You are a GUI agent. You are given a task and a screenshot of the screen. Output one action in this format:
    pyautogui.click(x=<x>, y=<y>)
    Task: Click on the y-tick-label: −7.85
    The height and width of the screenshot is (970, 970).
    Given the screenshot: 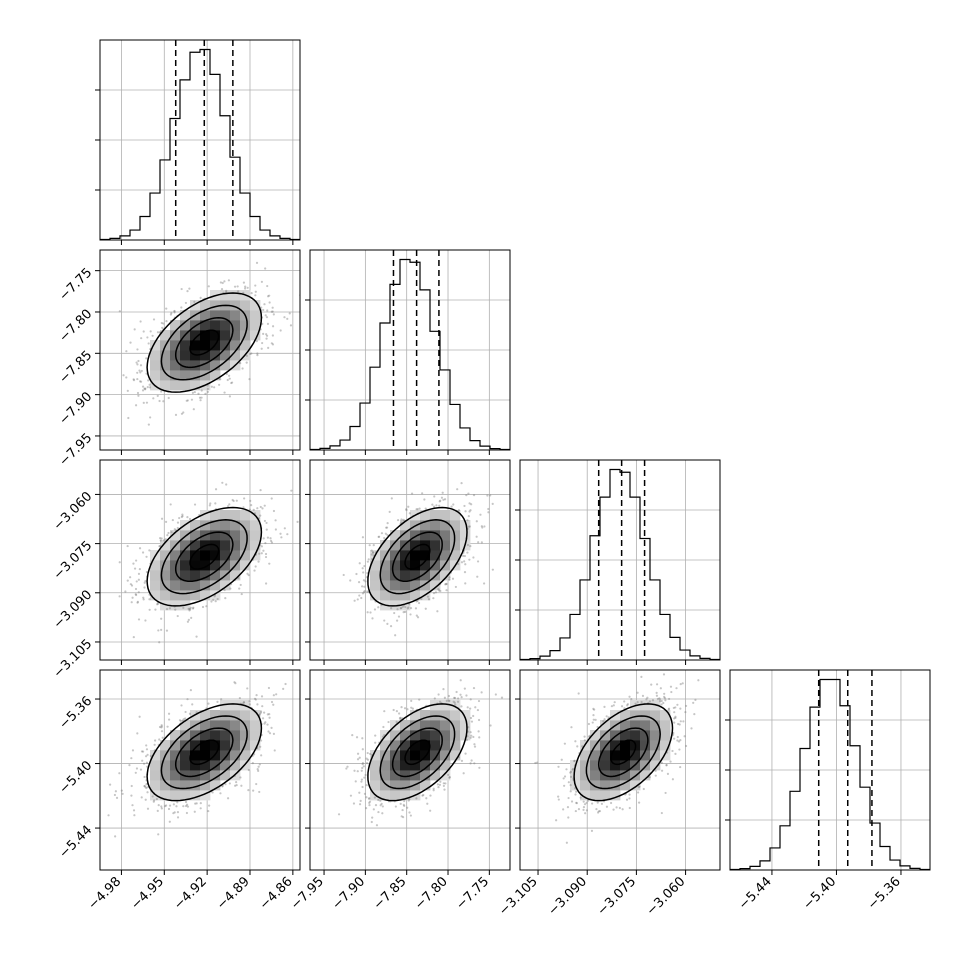 What is the action you would take?
    pyautogui.click(x=76, y=367)
    